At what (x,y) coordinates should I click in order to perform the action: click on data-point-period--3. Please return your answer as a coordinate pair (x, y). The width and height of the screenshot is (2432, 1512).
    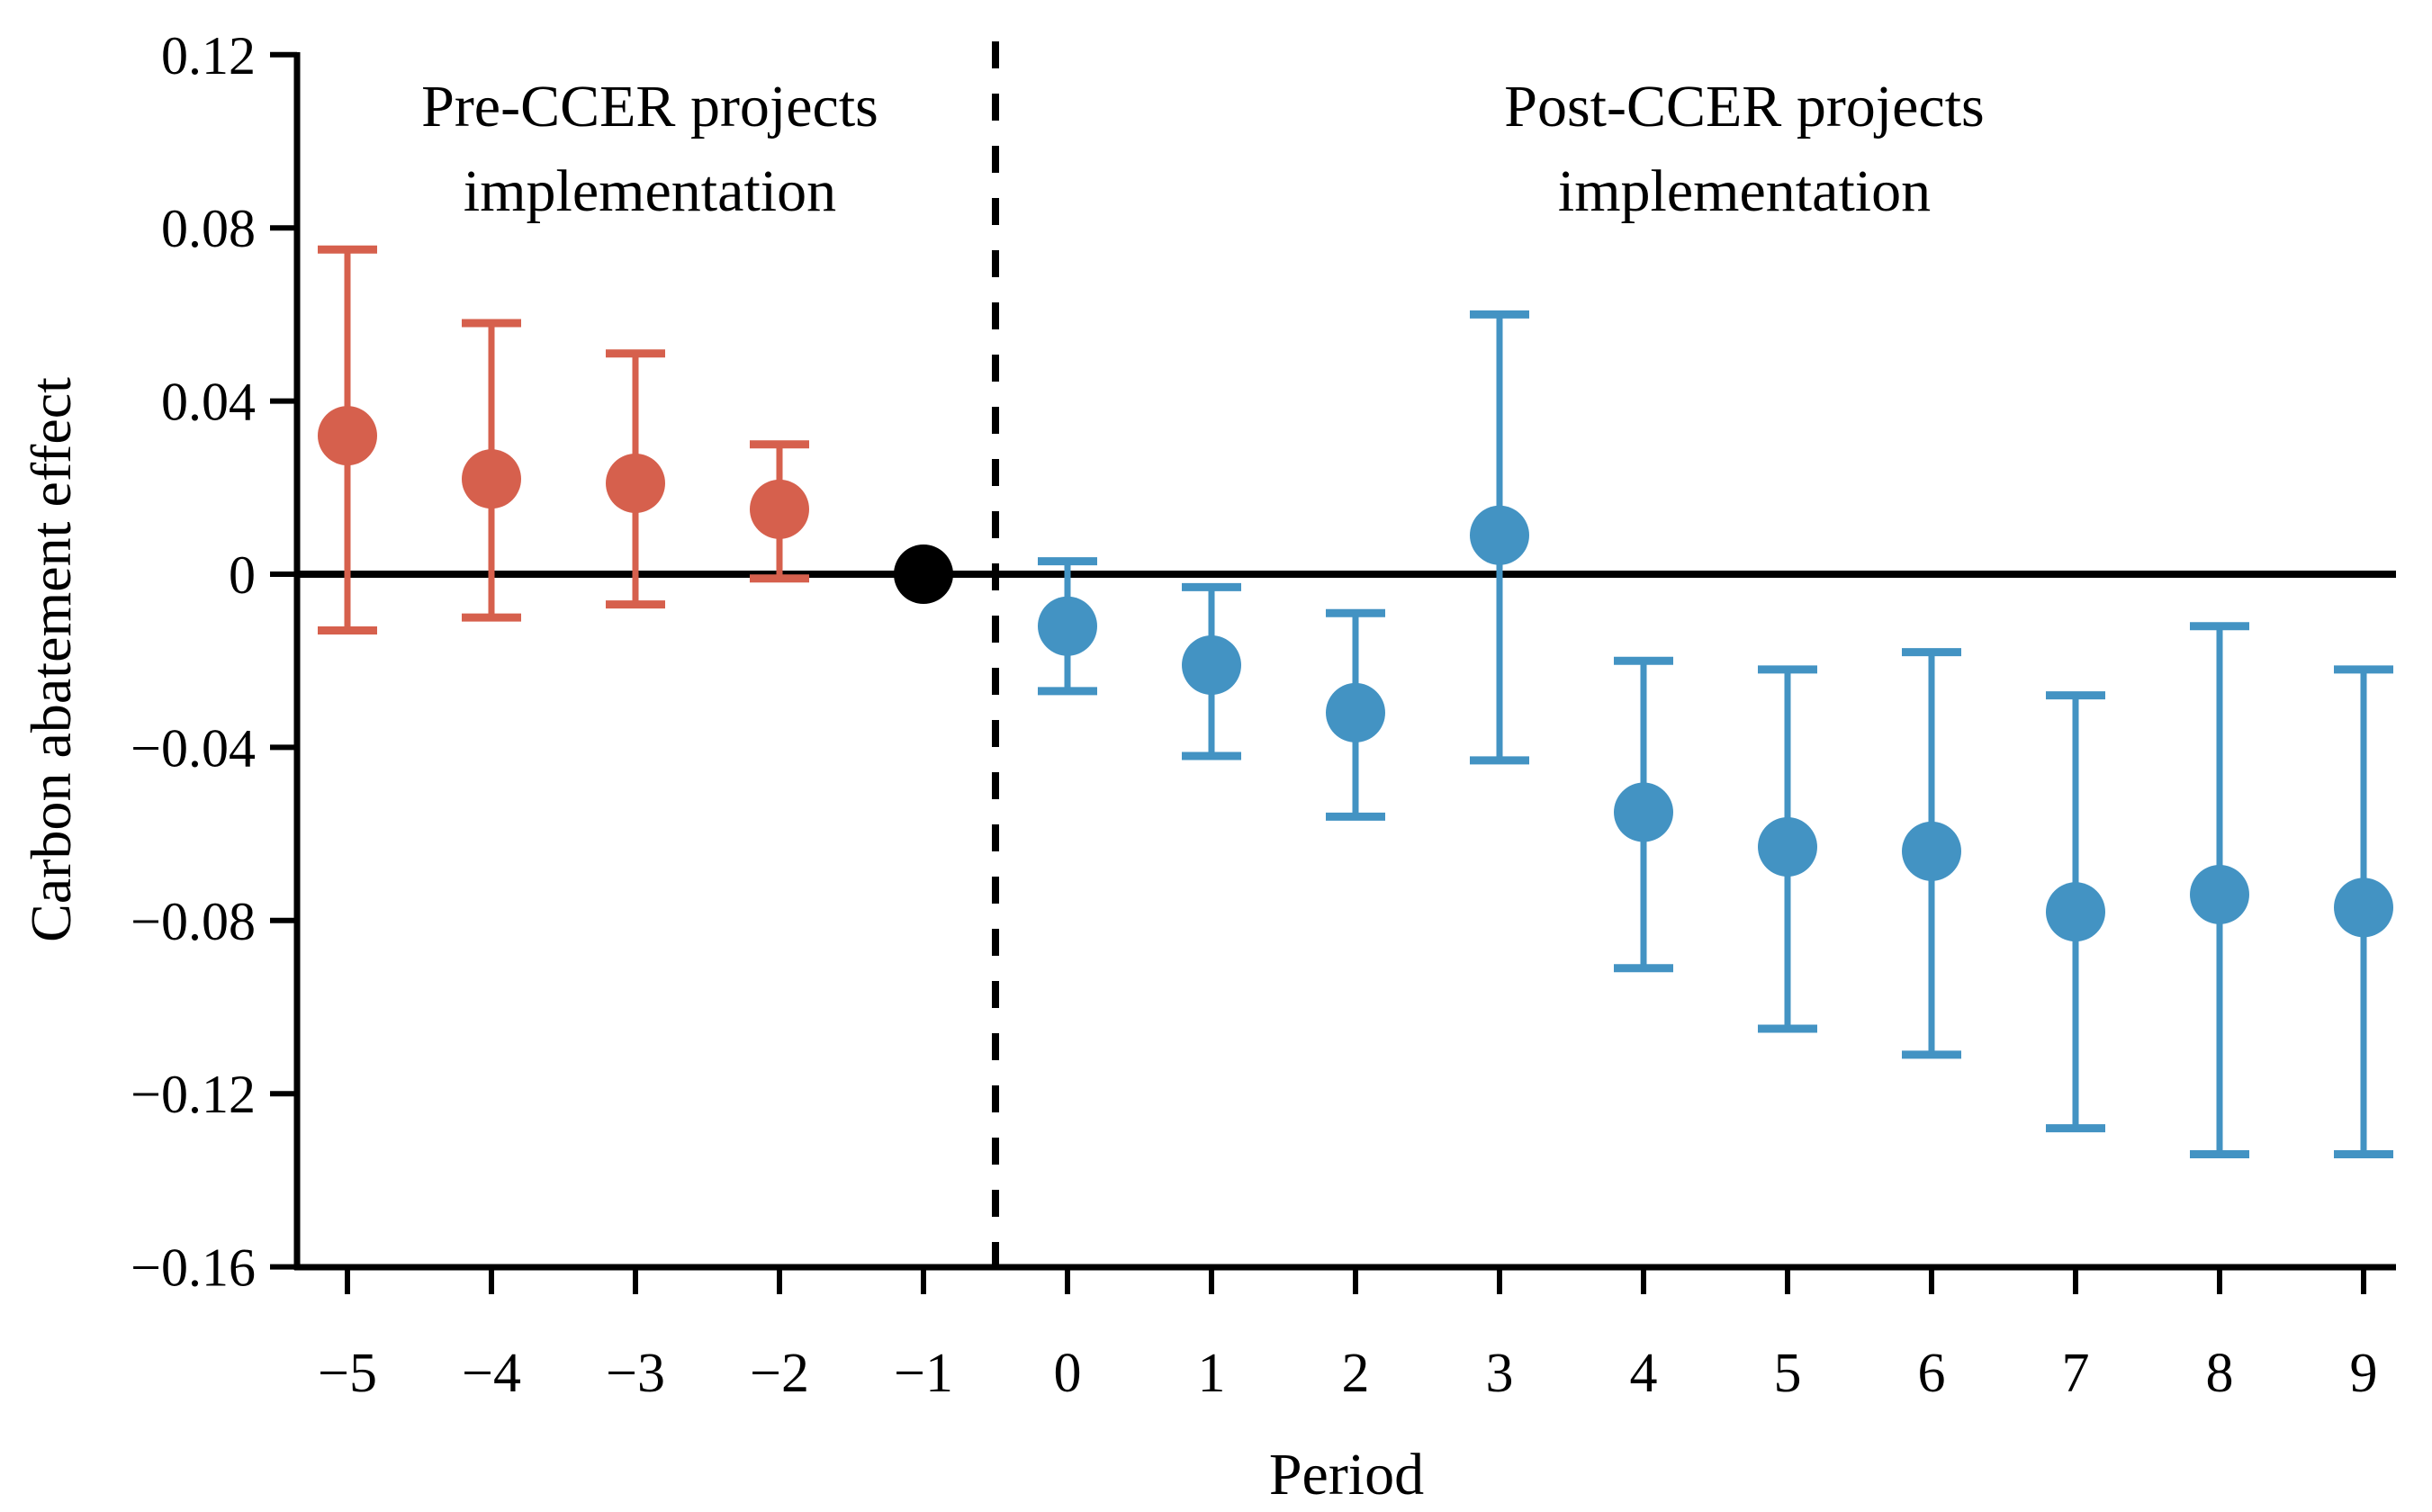
    Looking at the image, I should click on (635, 479).